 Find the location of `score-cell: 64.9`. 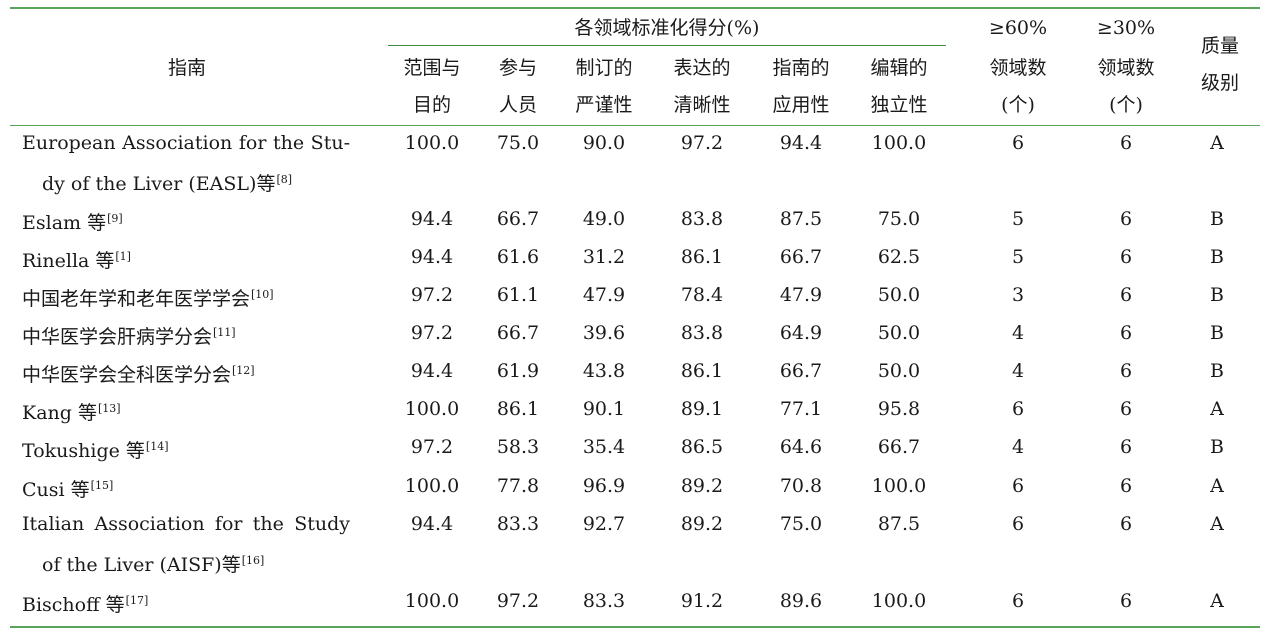

score-cell: 64.9 is located at coordinates (801, 333).